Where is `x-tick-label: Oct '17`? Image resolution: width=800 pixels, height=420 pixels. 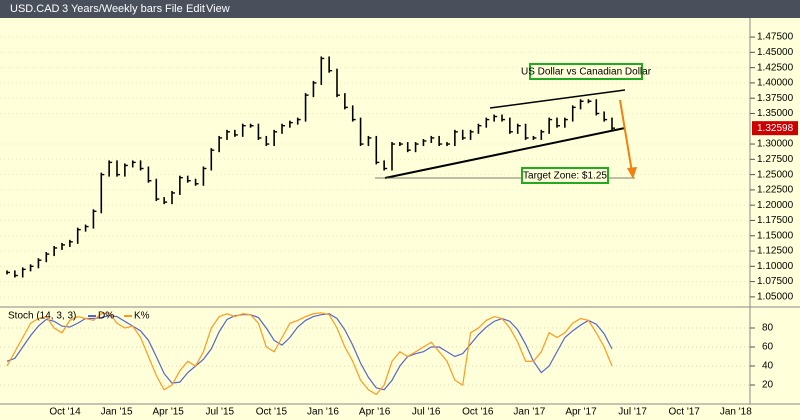 x-tick-label: Oct '17 is located at coordinates (685, 412).